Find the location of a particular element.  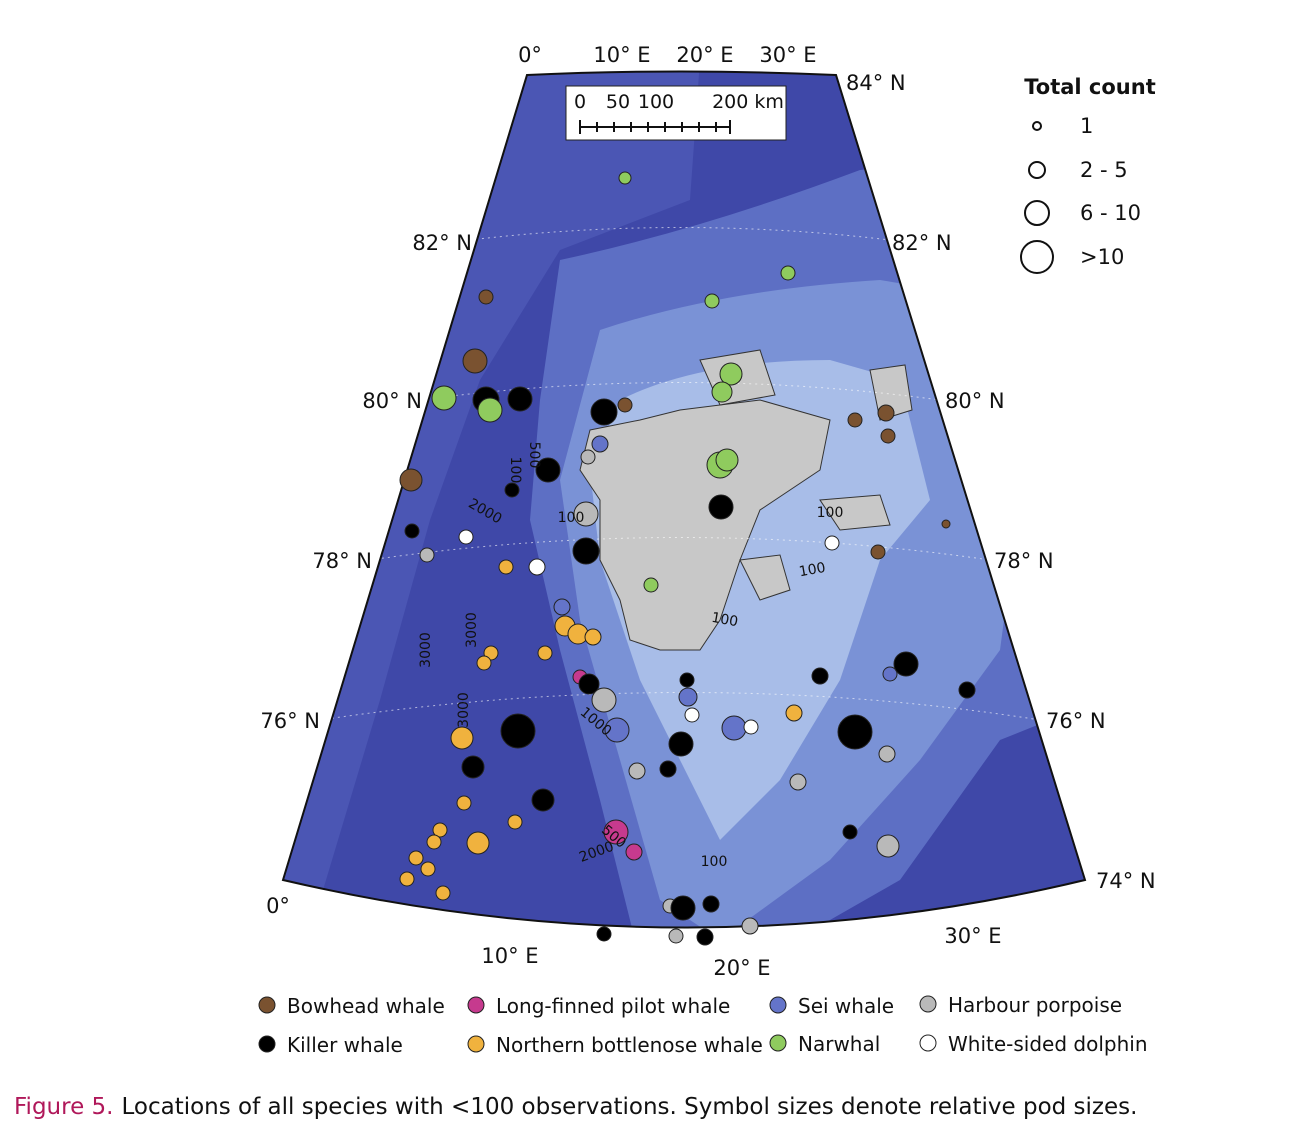

species-legend-label: Long-finned pilot whale is located at coordinates (613, 1006).